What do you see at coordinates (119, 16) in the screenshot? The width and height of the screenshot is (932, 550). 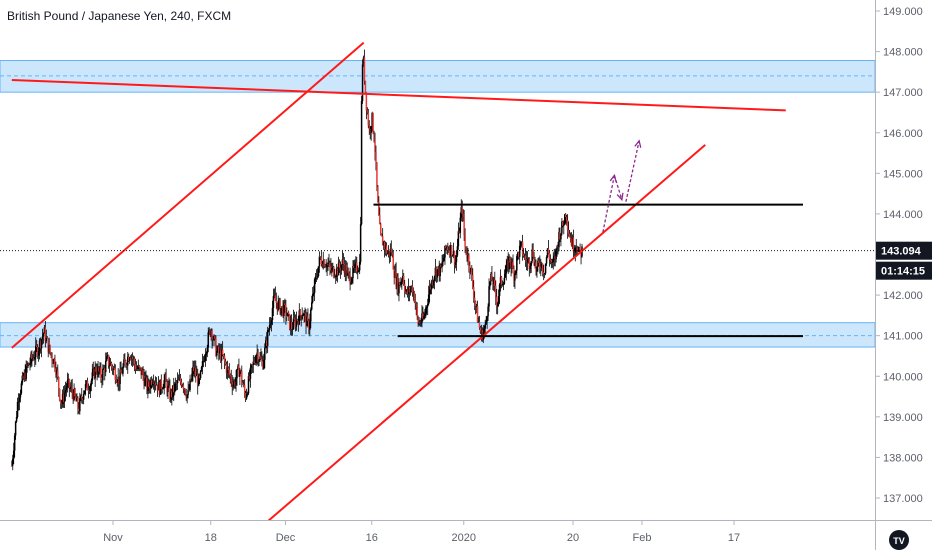 I see `chart-title: British Pound / Japanese Yen, 240, FXCM` at bounding box center [119, 16].